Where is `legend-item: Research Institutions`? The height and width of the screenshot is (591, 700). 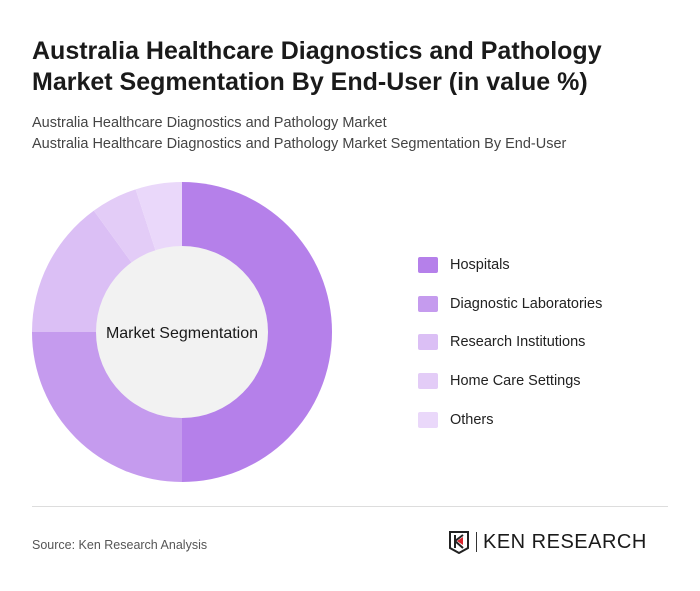
legend-item: Research Institutions is located at coordinates (510, 342).